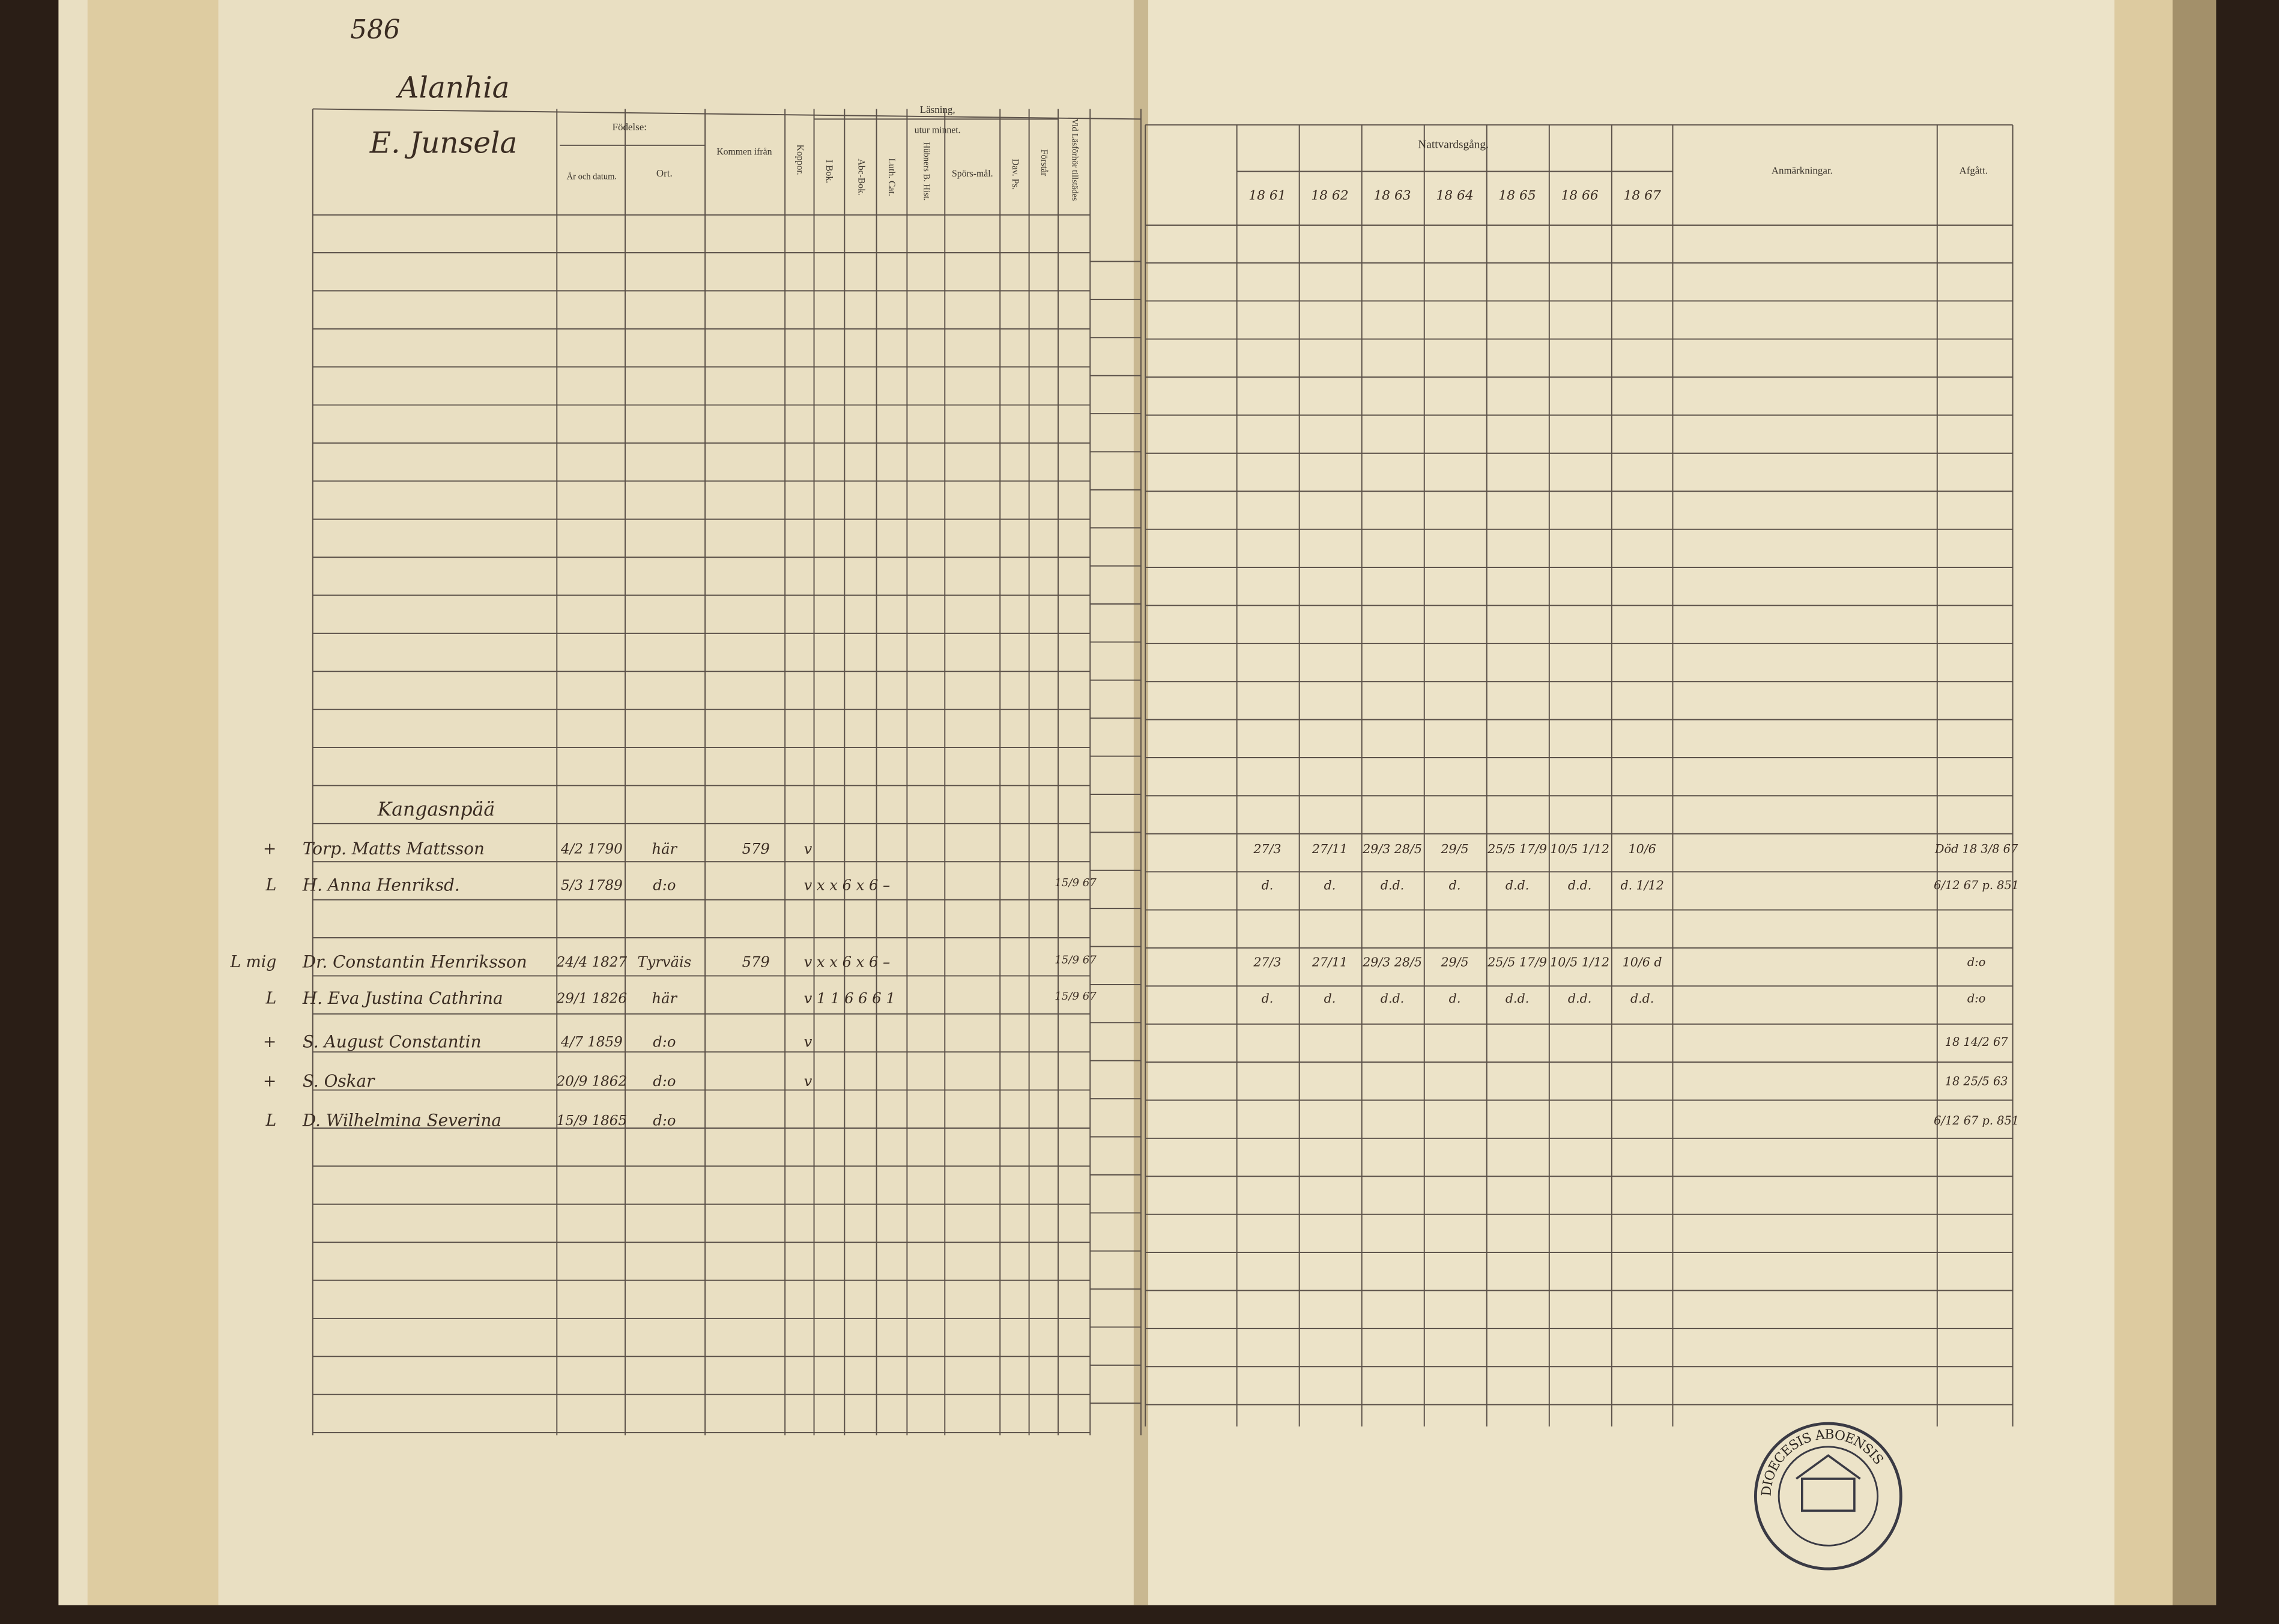  Describe the element at coordinates (1015, 174) in the screenshot. I see `header-david-ps: Dav. Ps.` at that location.